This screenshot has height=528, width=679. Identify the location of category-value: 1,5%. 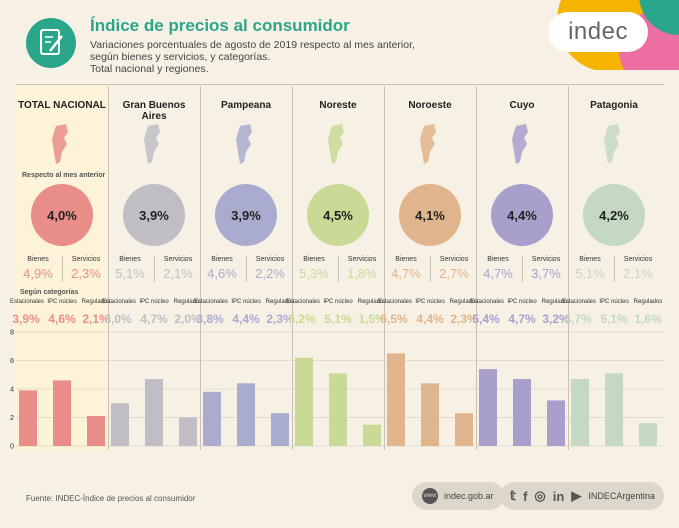
(372, 319).